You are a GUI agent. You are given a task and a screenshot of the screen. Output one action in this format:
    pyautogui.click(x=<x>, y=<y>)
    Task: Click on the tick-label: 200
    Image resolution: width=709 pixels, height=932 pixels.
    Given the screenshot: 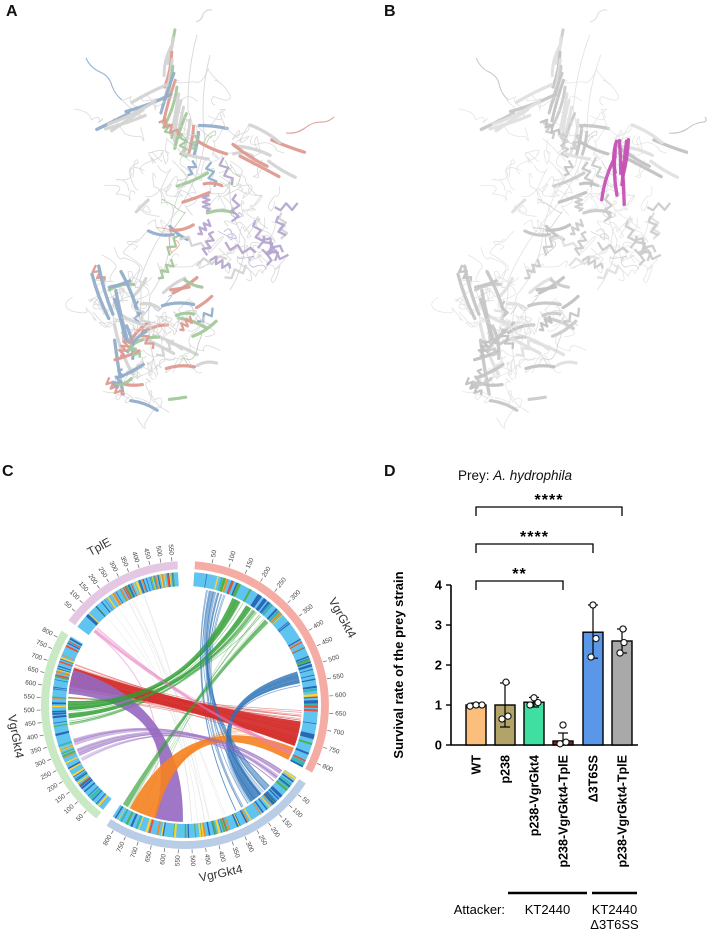 What is the action you would take?
    pyautogui.click(x=52, y=788)
    